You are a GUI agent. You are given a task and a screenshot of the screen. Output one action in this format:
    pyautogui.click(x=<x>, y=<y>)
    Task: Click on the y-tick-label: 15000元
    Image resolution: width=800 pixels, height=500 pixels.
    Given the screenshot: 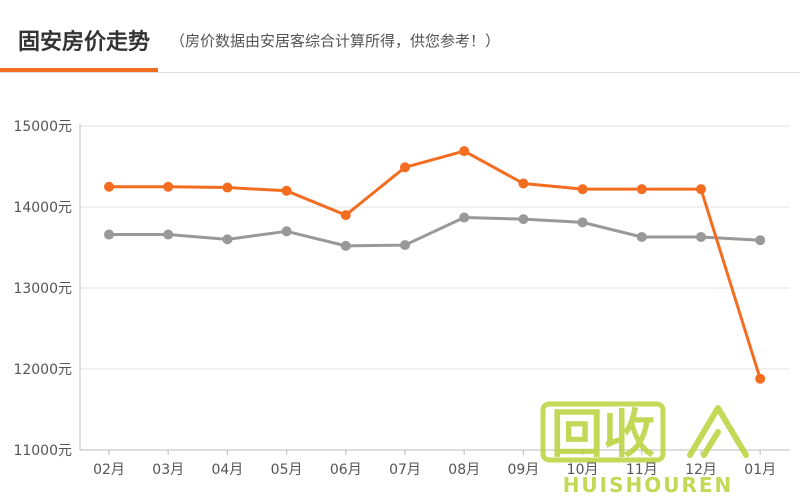 What is the action you would take?
    pyautogui.click(x=42, y=127)
    